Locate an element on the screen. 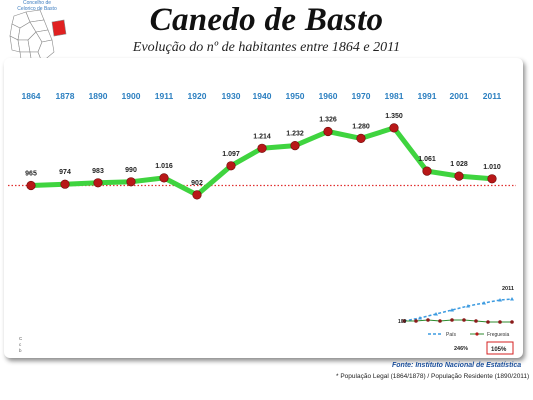 This screenshot has height=400, width=533. data-label-1930: 1.097 is located at coordinates (231, 154).